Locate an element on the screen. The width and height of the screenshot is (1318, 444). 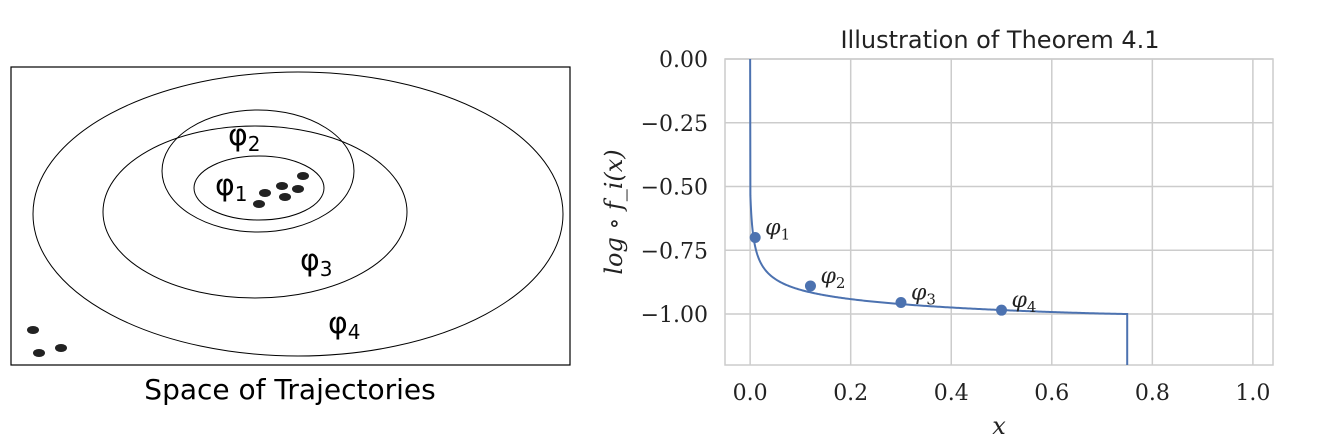
x-tick-label: 0.8 is located at coordinates (1152, 393).